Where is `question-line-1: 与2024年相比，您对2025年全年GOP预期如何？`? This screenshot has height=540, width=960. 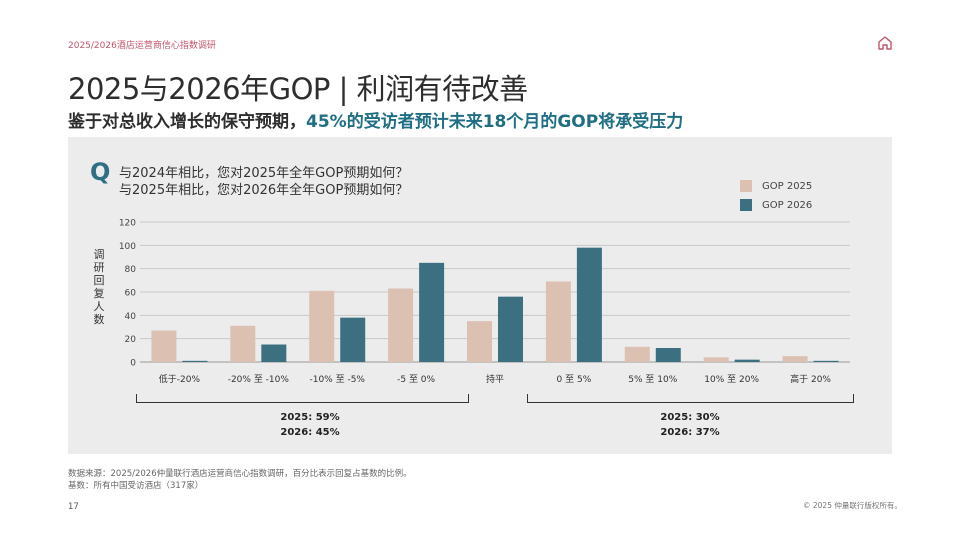 question-line-1: 与2024年相比，您对2025年全年GOP预期如何？ is located at coordinates (264, 173).